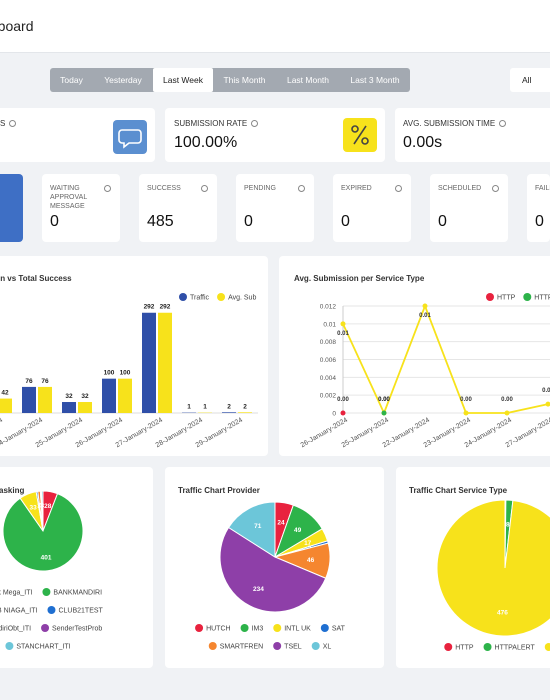 The height and width of the screenshot is (700, 550). What do you see at coordinates (149, 307) in the screenshot?
I see `bar-value-label: 292` at bounding box center [149, 307].